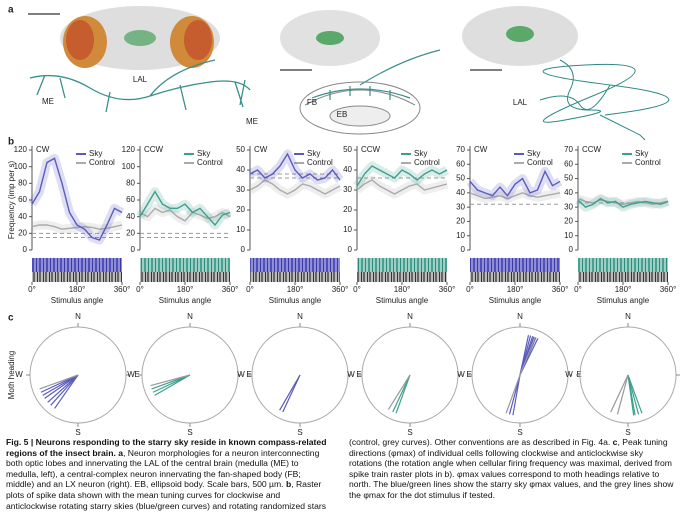 Image resolution: width=680 pixels, height=530 pixels. What do you see at coordinates (11, 375) in the screenshot?
I see `y-axis-label: Moth heading` at bounding box center [11, 375].